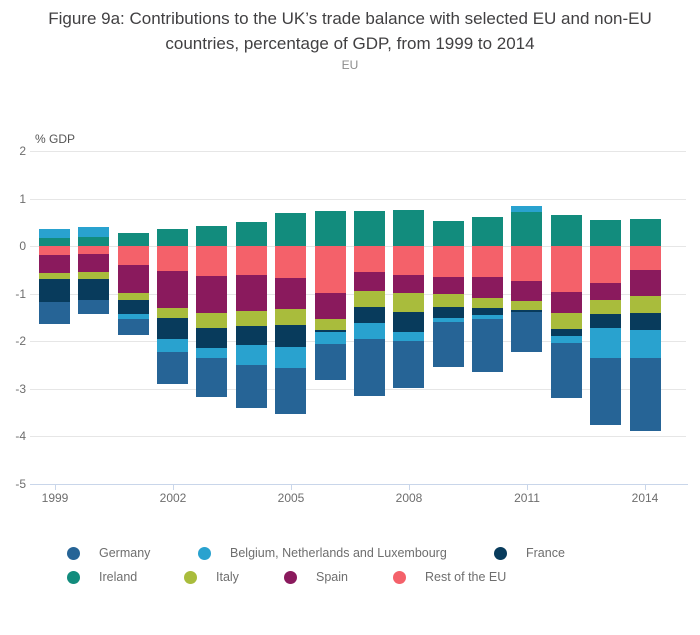  What do you see at coordinates (108, 553) in the screenshot?
I see `legend-item: Germany` at bounding box center [108, 553].